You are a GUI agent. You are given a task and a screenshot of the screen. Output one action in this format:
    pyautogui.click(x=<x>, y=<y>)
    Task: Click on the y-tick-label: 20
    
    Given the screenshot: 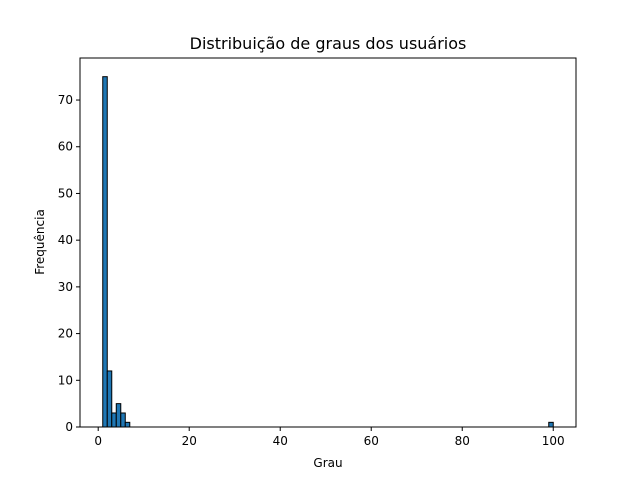 What is the action you would take?
    pyautogui.click(x=65, y=334)
    